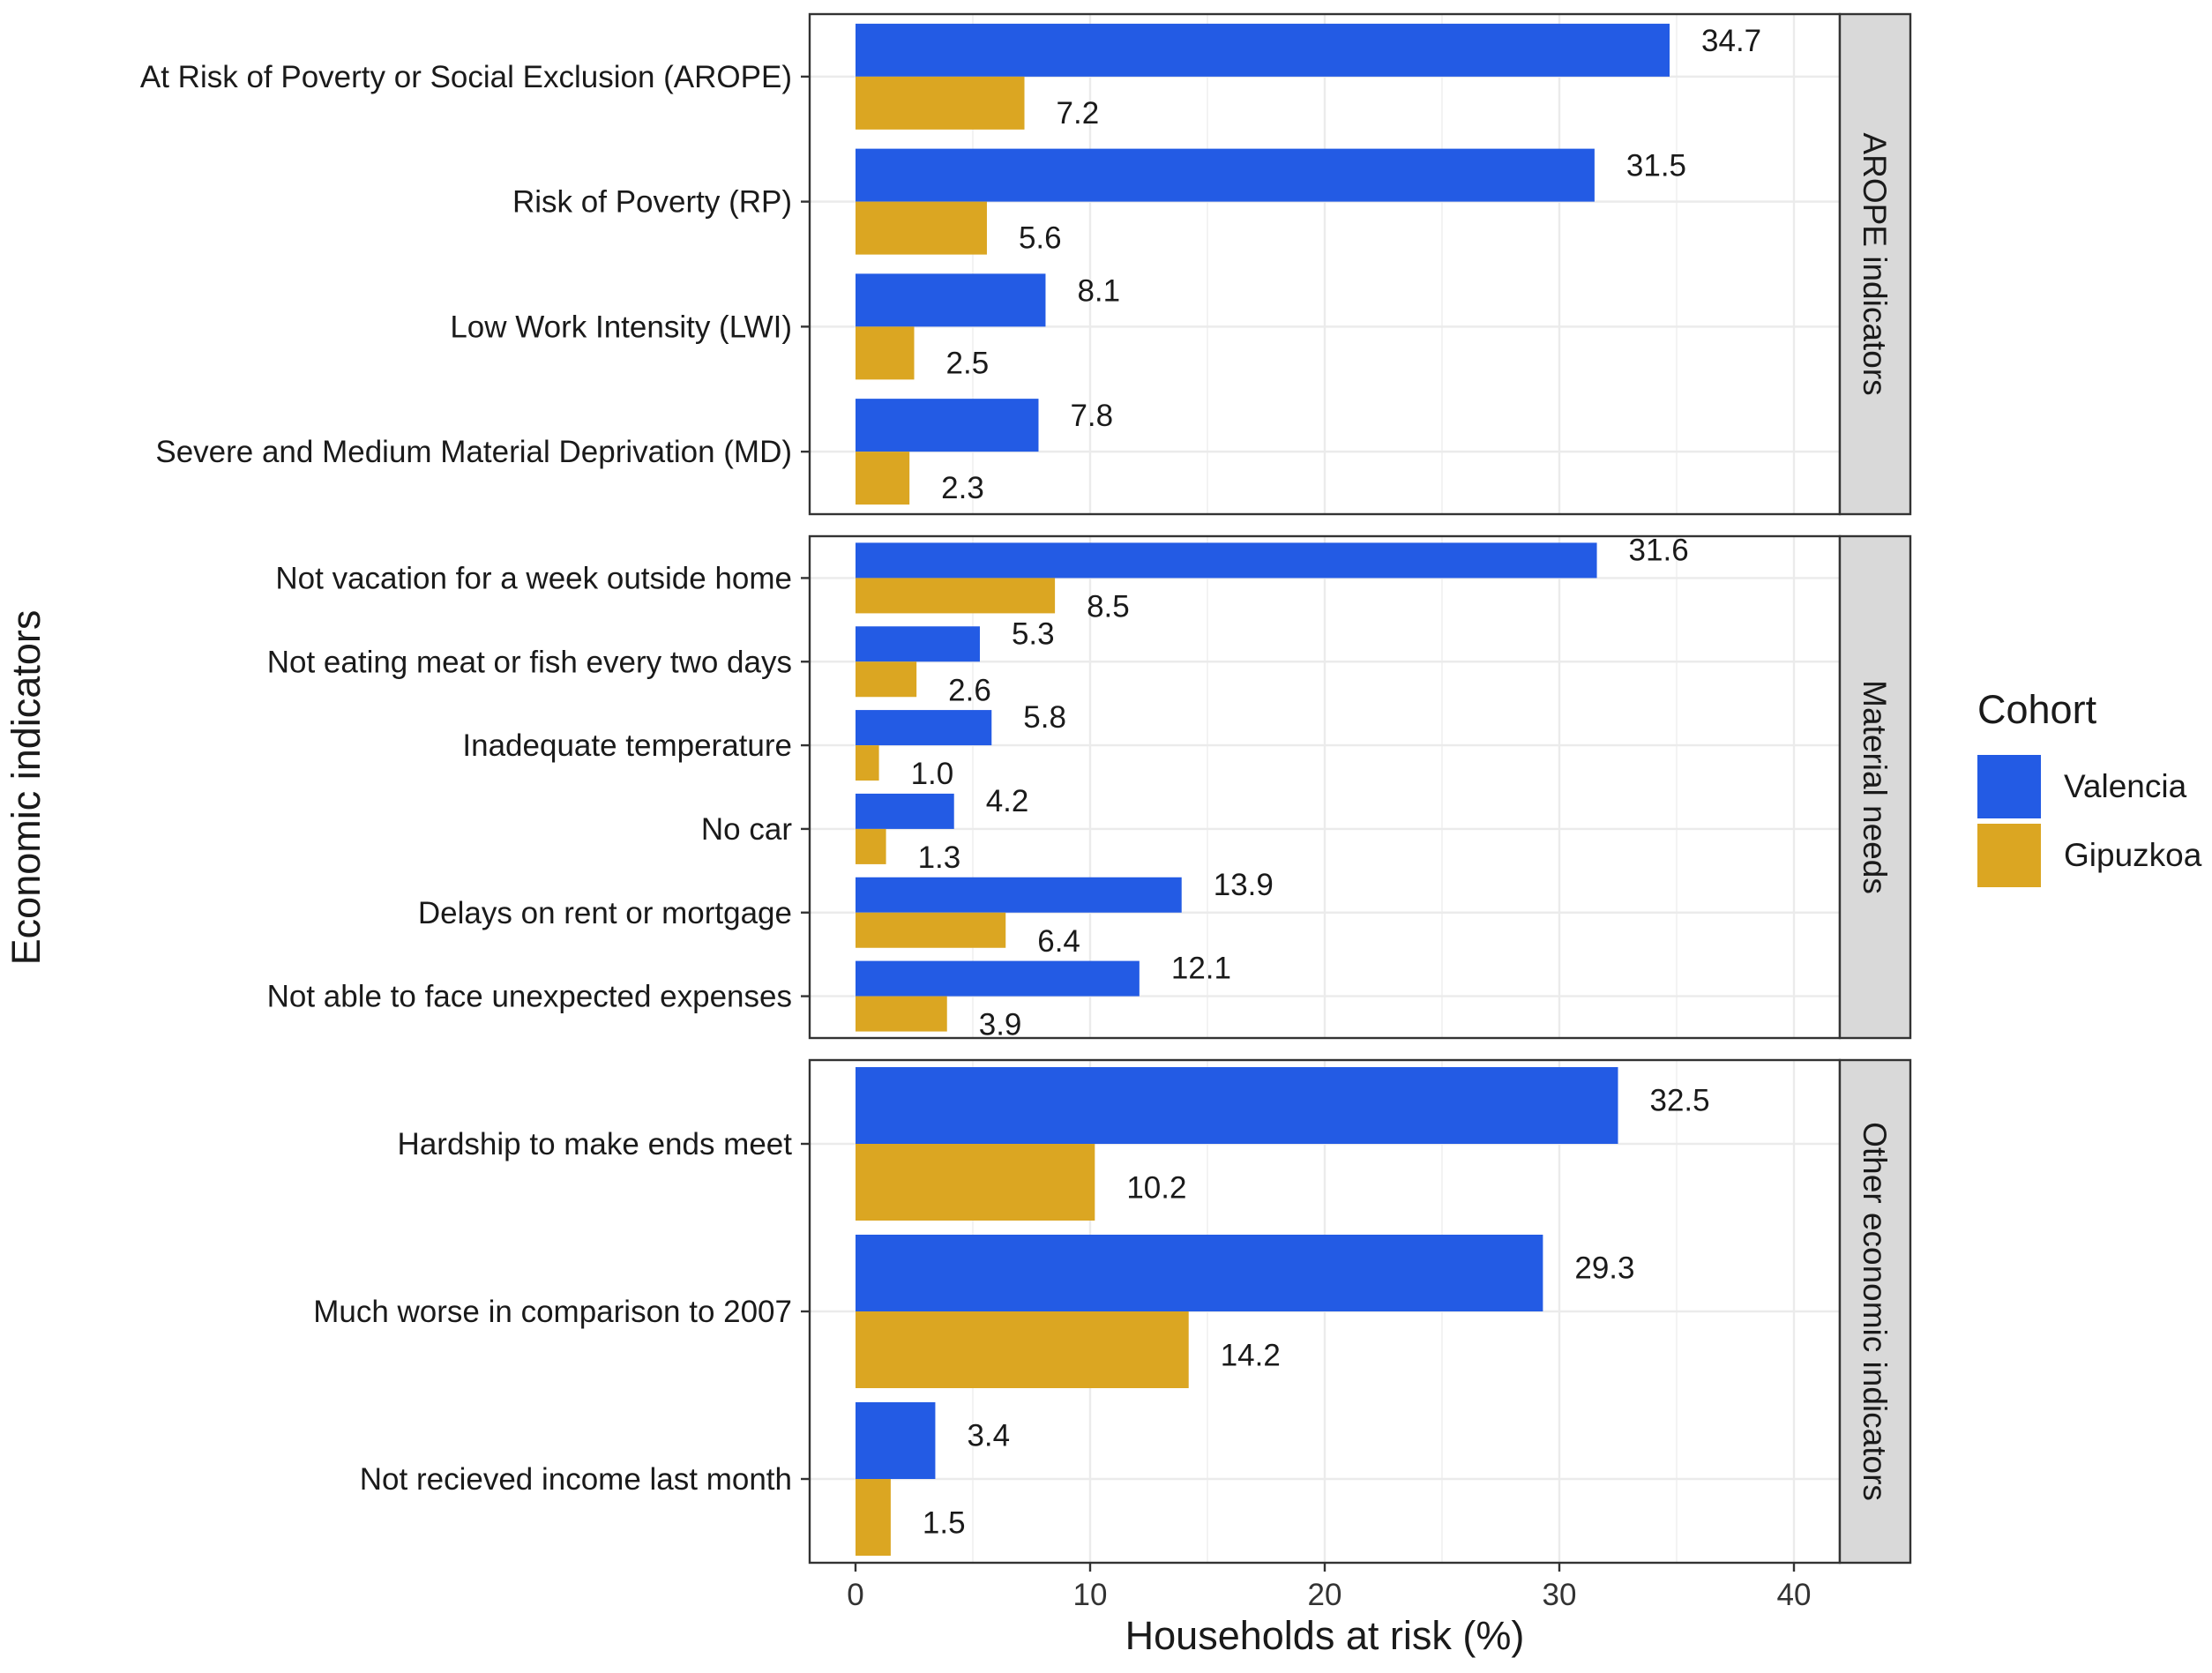  What do you see at coordinates (26, 788) in the screenshot?
I see `y-axis-title: Economic indicators` at bounding box center [26, 788].